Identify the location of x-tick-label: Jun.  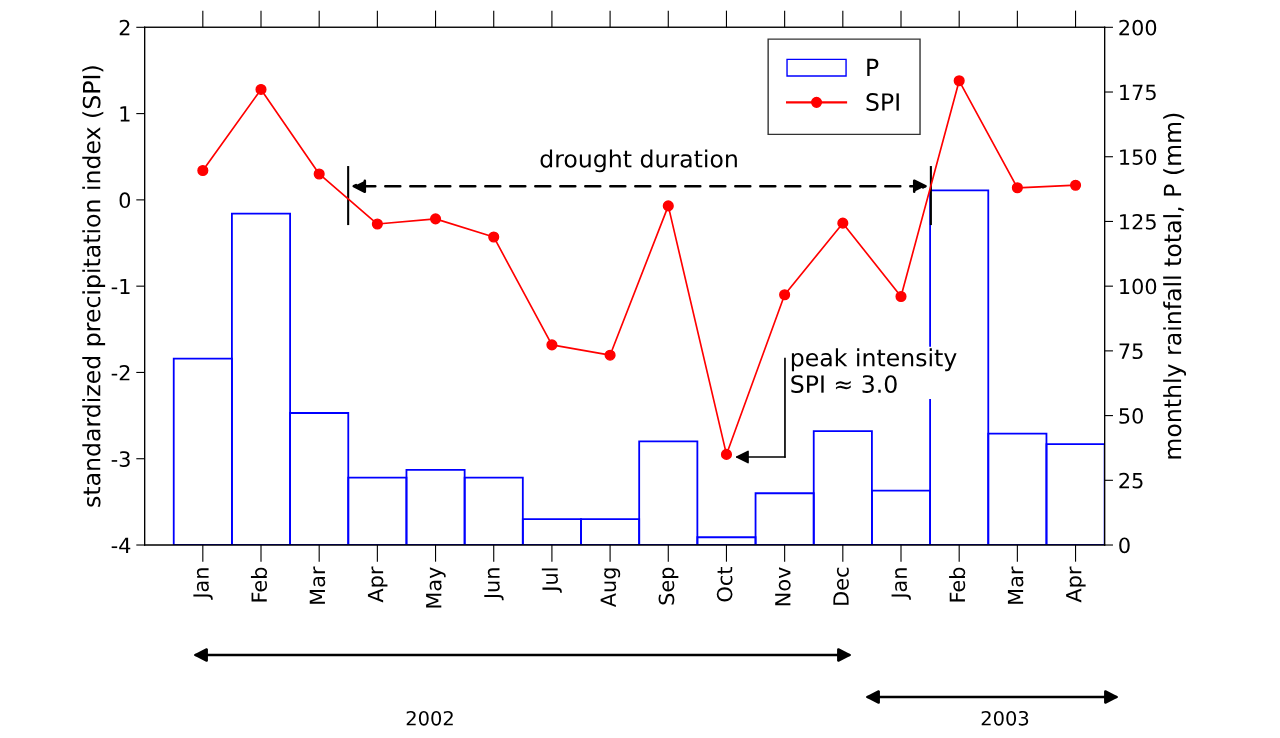
(494, 584).